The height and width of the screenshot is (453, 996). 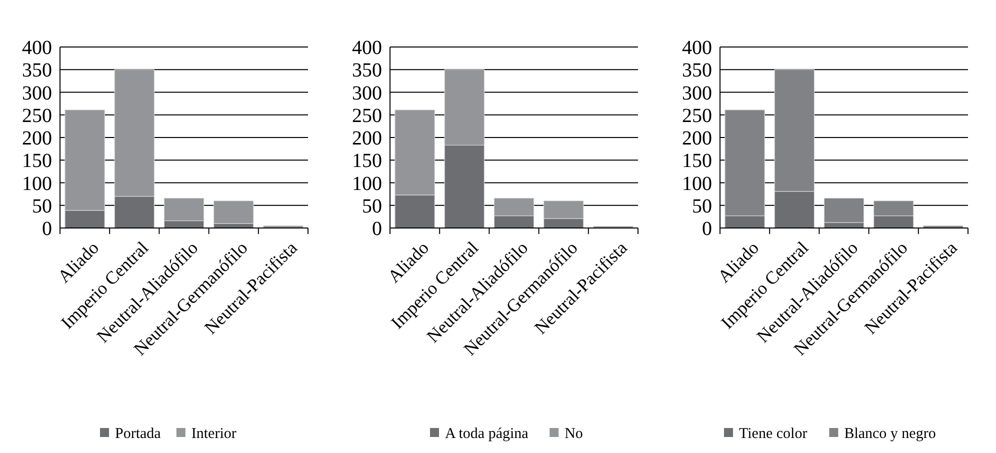 What do you see at coordinates (213, 434) in the screenshot?
I see `legend-label: Interior` at bounding box center [213, 434].